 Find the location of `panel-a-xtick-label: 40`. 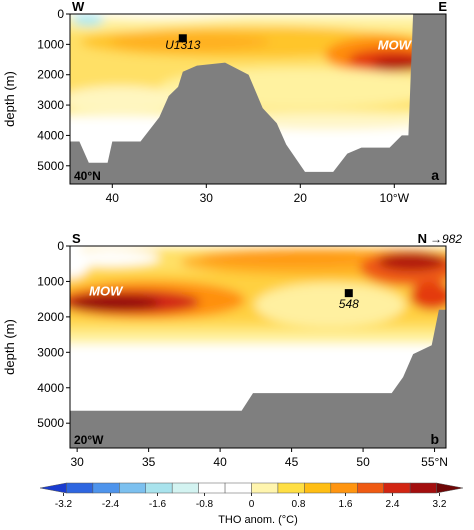

panel-a-xtick-label: 40 is located at coordinates (113, 198).